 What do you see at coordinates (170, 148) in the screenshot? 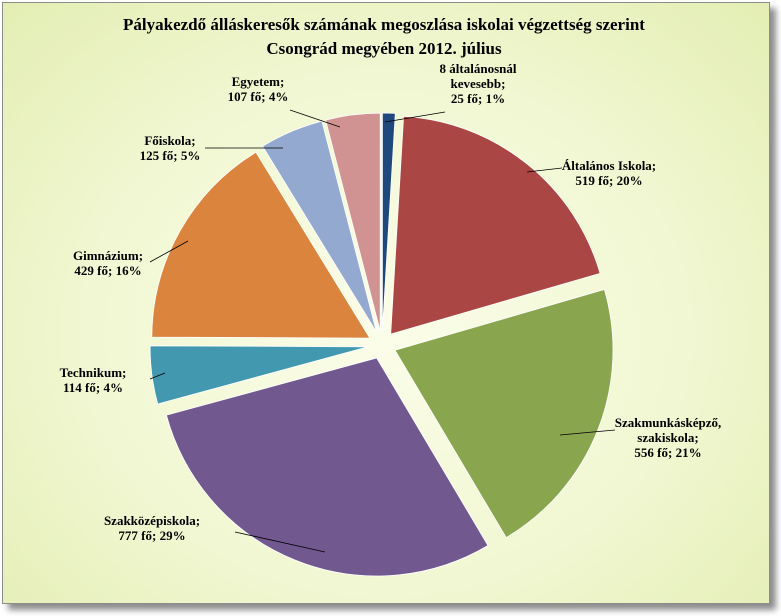
I see `slice-label: Főiskola; 125 fő; 5%` at bounding box center [170, 148].